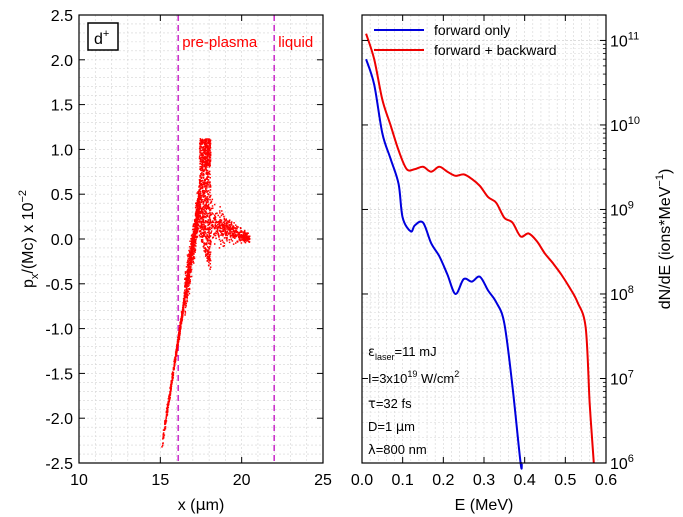  Describe the element at coordinates (622, 294) in the screenshot. I see `right-ytick-label: 108` at that location.